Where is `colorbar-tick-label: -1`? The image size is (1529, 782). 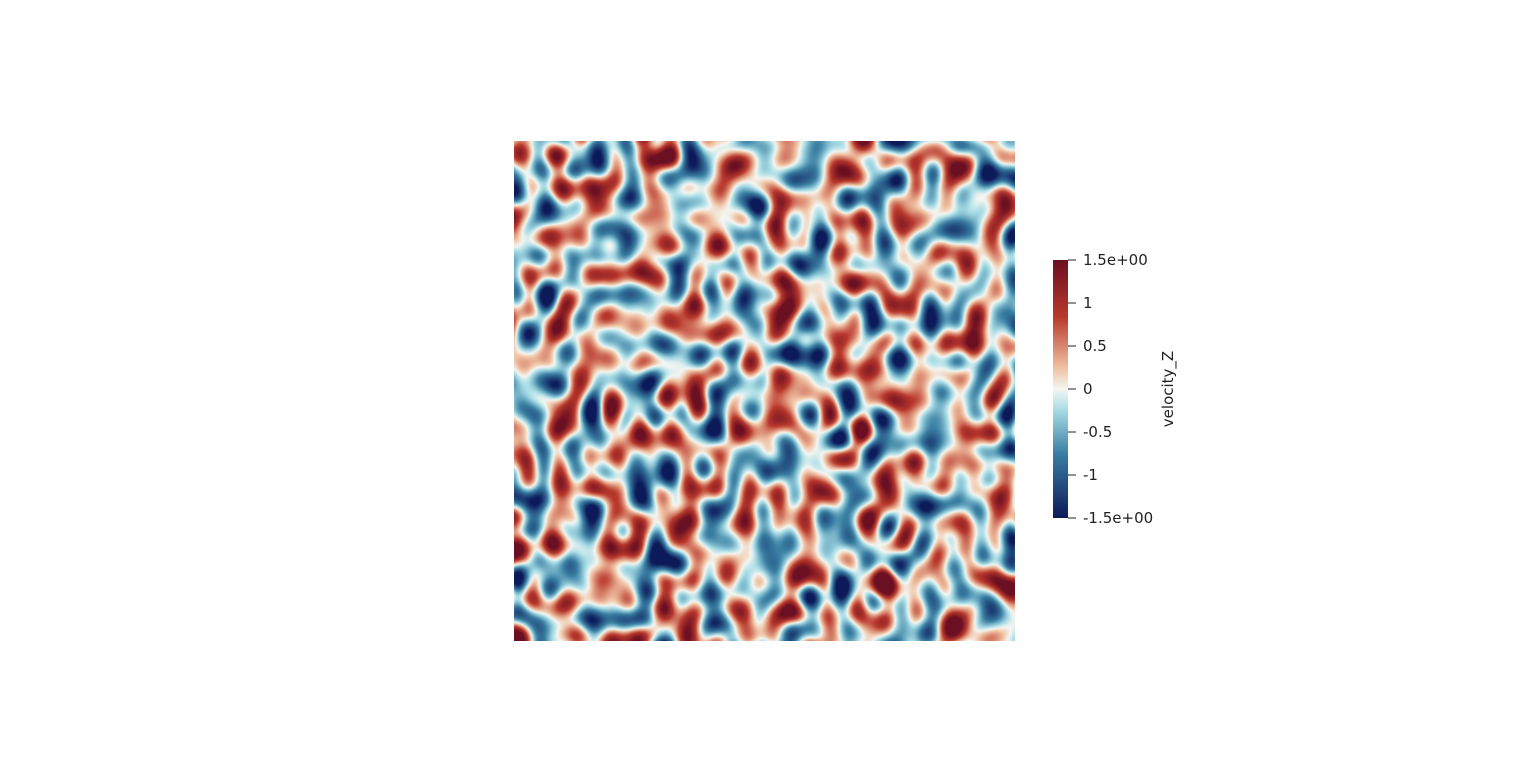
colorbar-tick-label: -1 is located at coordinates (1090, 475).